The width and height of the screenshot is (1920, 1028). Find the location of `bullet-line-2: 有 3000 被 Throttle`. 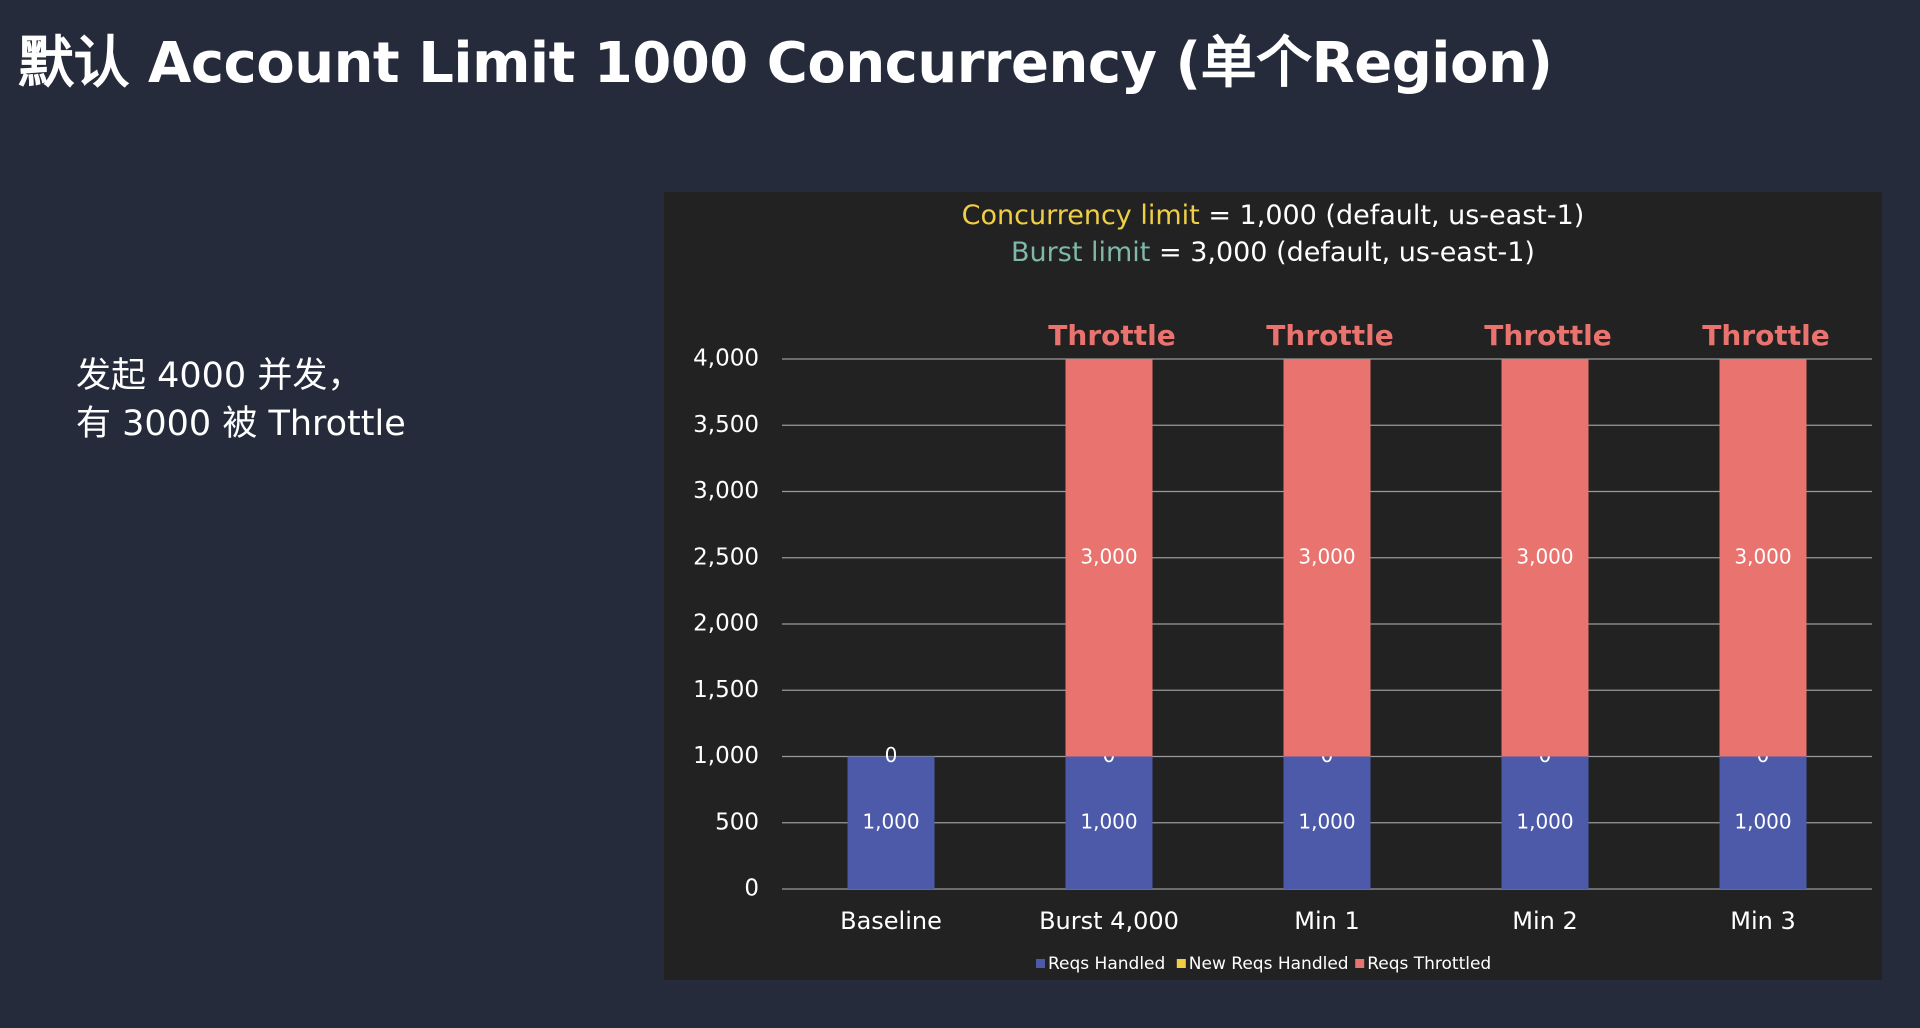

bullet-line-2: 有 3000 被 Throttle is located at coordinates (241, 424).